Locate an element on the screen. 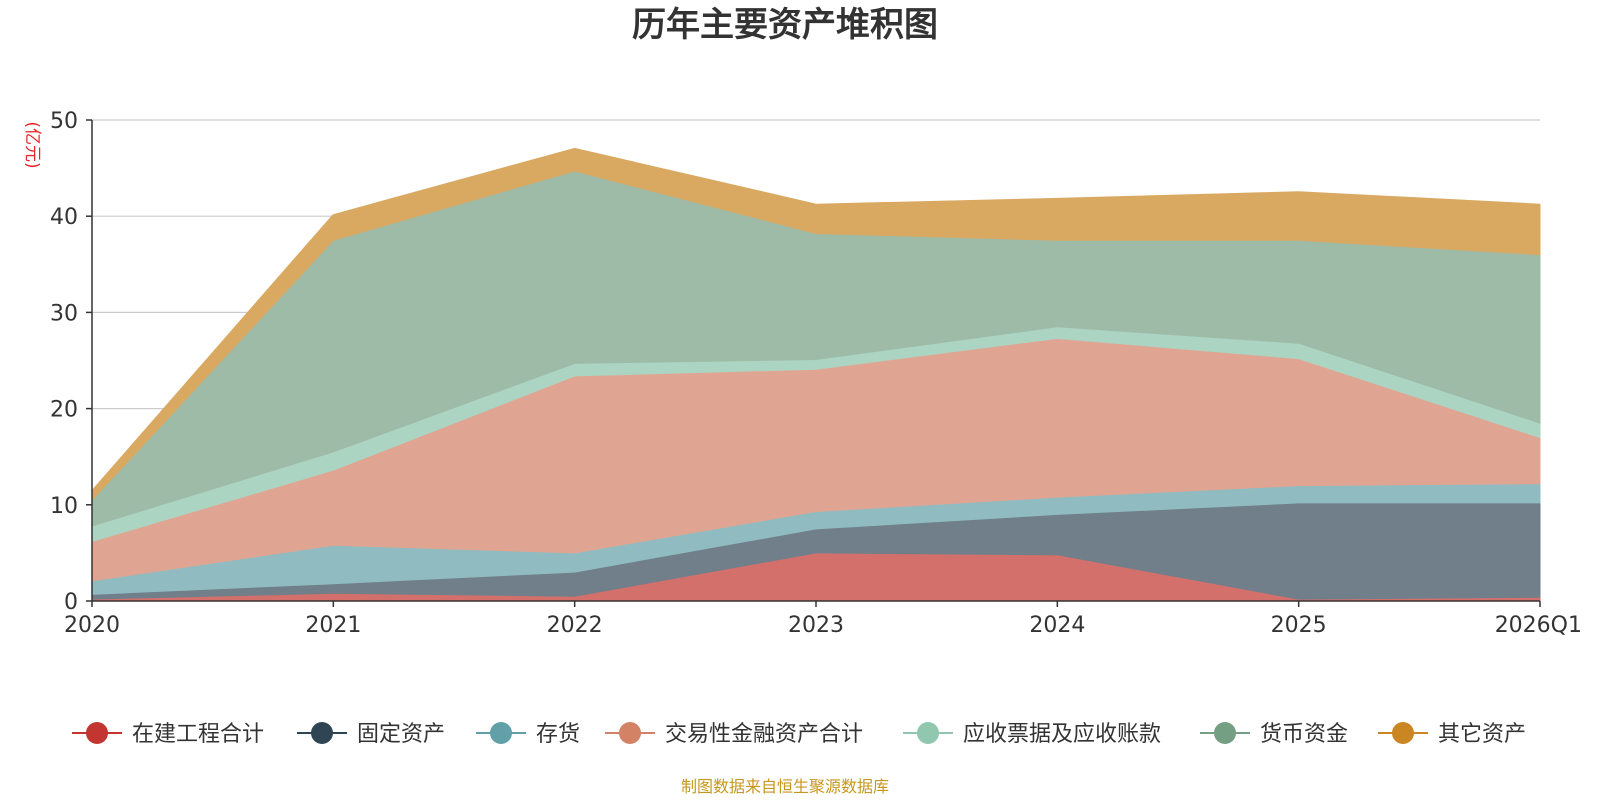  y-tick-label: 0 is located at coordinates (71, 602).